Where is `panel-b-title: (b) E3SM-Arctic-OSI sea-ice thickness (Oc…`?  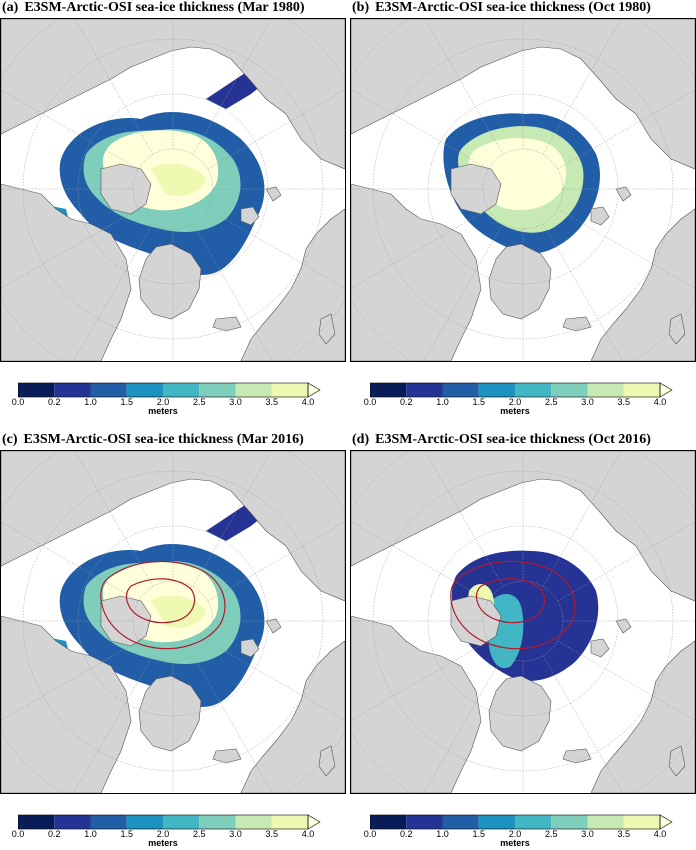
panel-b-title: (b) E3SM-Arctic-OSI sea-ice thickness (Oc… is located at coordinates (501, 8).